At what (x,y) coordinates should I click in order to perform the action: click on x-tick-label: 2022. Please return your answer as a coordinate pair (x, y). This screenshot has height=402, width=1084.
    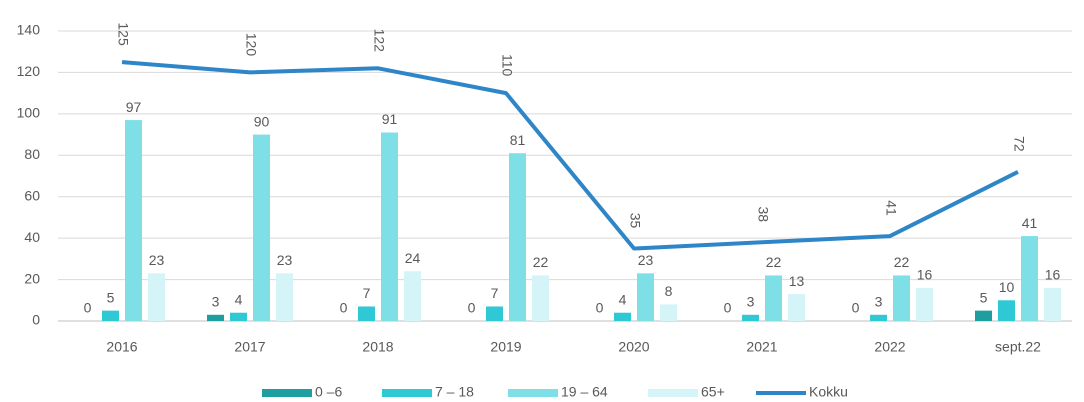
    Looking at the image, I should click on (889, 347).